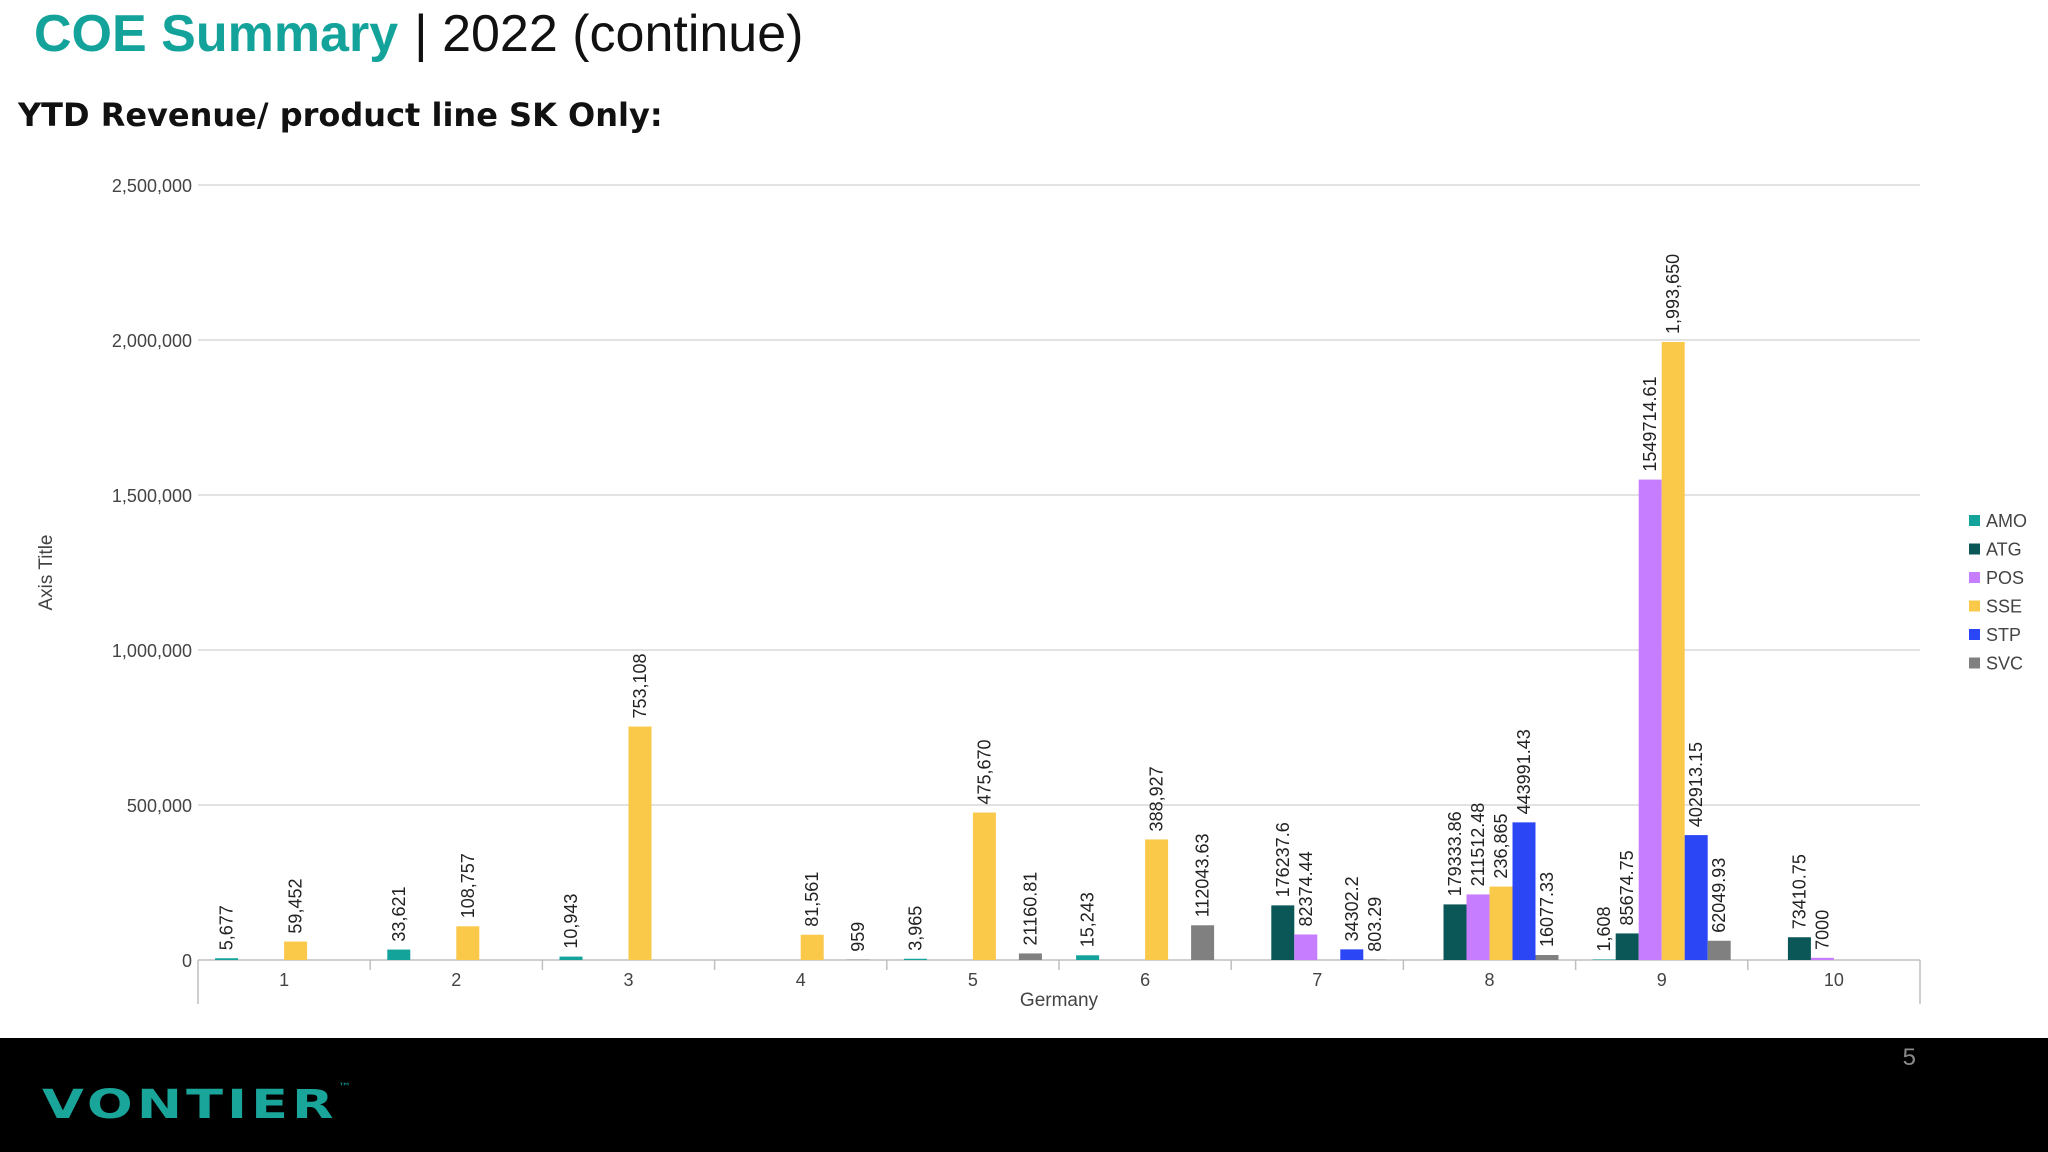 The width and height of the screenshot is (2048, 1152). What do you see at coordinates (1317, 980) in the screenshot?
I see `x-tick-label: 7` at bounding box center [1317, 980].